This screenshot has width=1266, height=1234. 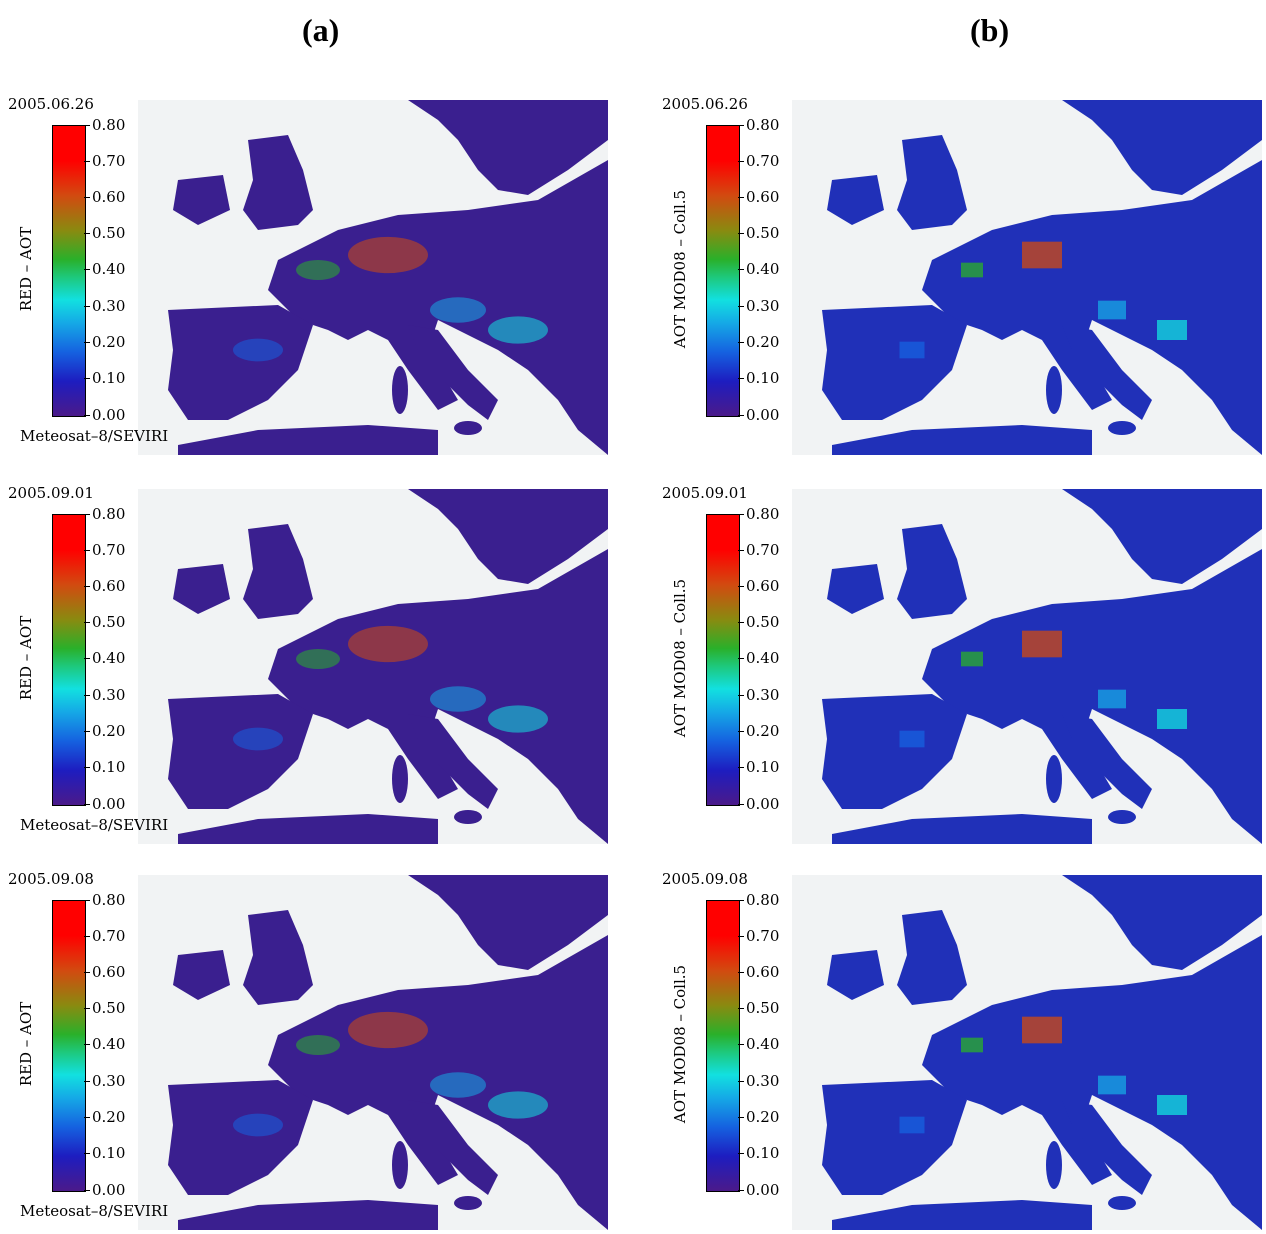 I want to click on column-label-a: (a), so click(x=321, y=30).